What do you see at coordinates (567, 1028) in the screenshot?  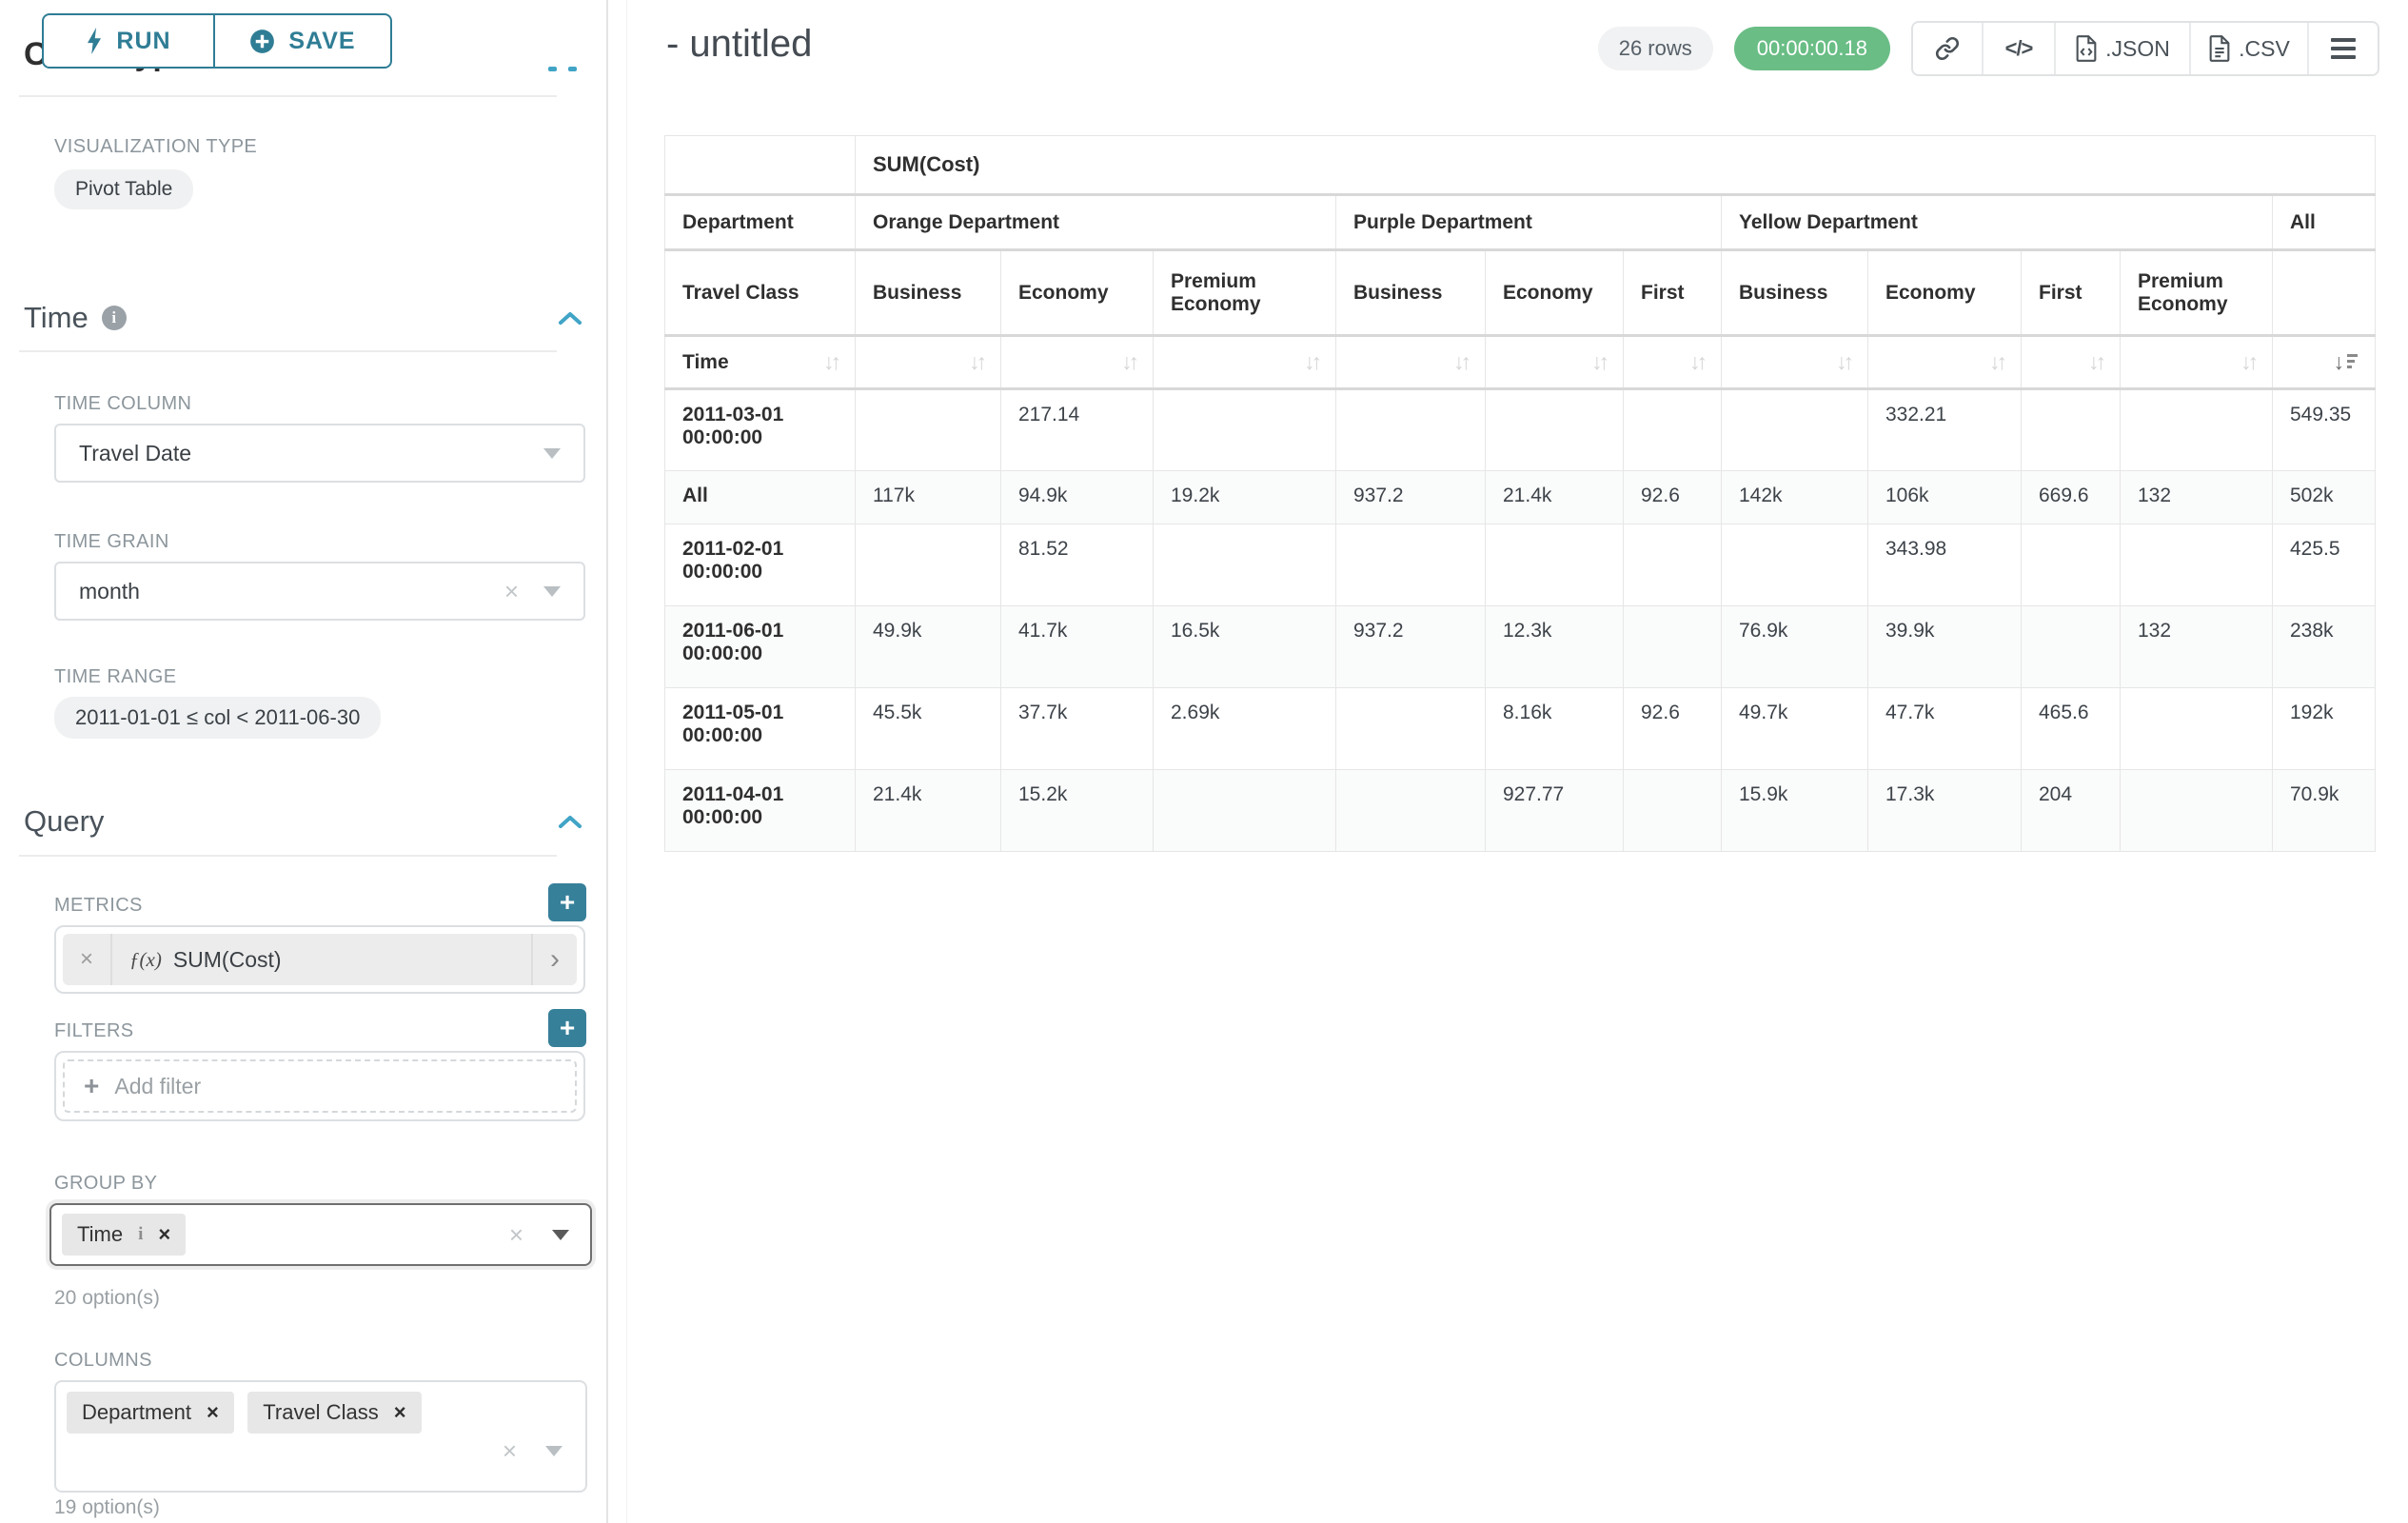 I see `add-filter-button: +` at bounding box center [567, 1028].